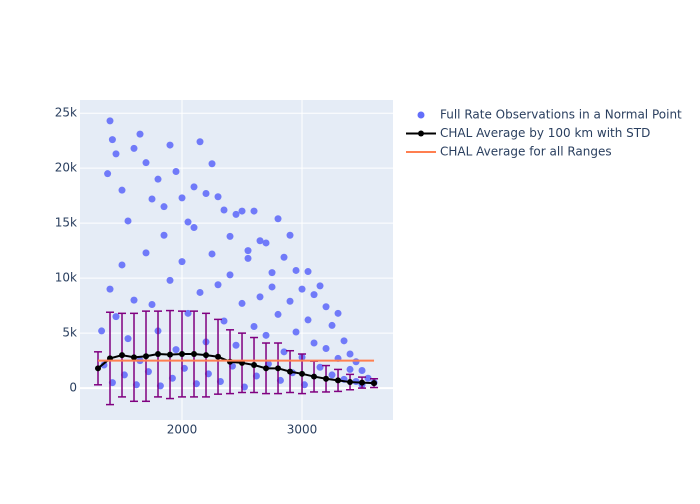 Image resolution: width=700 pixels, height=504 pixels. Describe the element at coordinates (421, 133) in the screenshot. I see `legend-symbol` at that location.